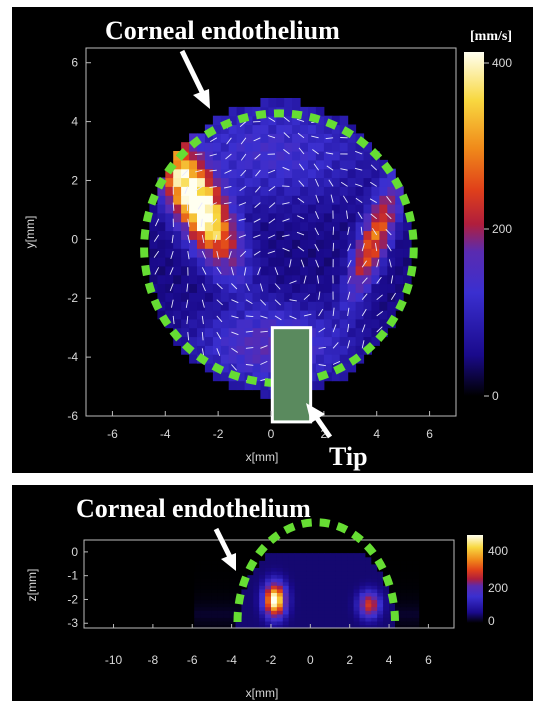  I want to click on z-axis-label: z[mm], so click(32, 585).